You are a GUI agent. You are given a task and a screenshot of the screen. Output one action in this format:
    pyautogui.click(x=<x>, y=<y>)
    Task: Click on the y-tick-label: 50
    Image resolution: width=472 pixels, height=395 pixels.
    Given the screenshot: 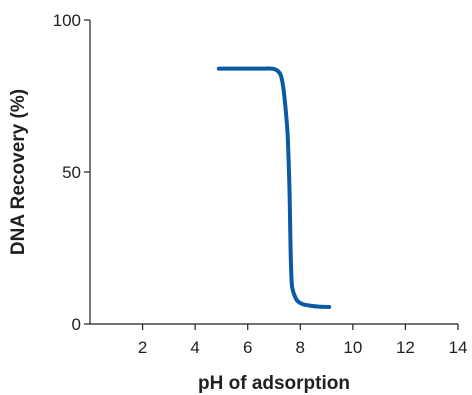 What is the action you would take?
    pyautogui.click(x=71, y=172)
    